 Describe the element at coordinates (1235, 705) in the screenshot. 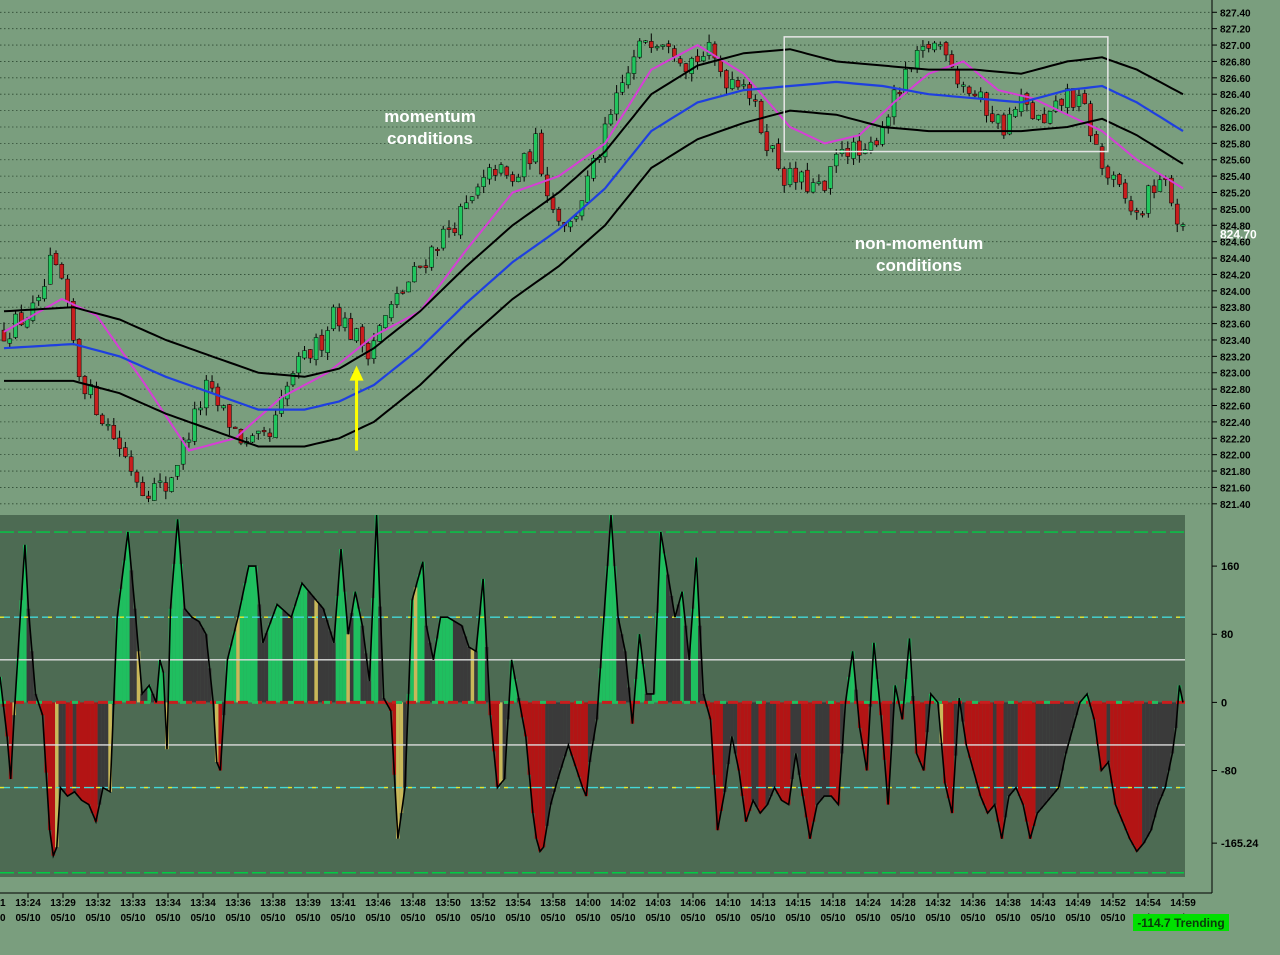

I see `oscillator-axis-ticks: 160 80 0 -80 -165.24` at that location.